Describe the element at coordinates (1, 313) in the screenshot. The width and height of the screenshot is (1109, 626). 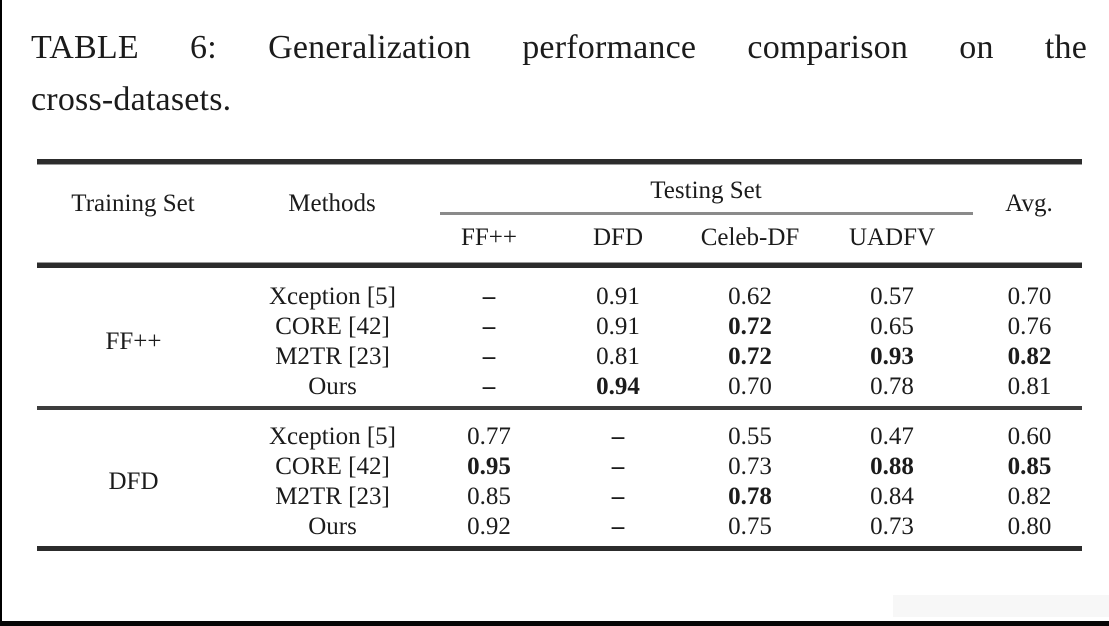
I see `left-border-line` at that location.